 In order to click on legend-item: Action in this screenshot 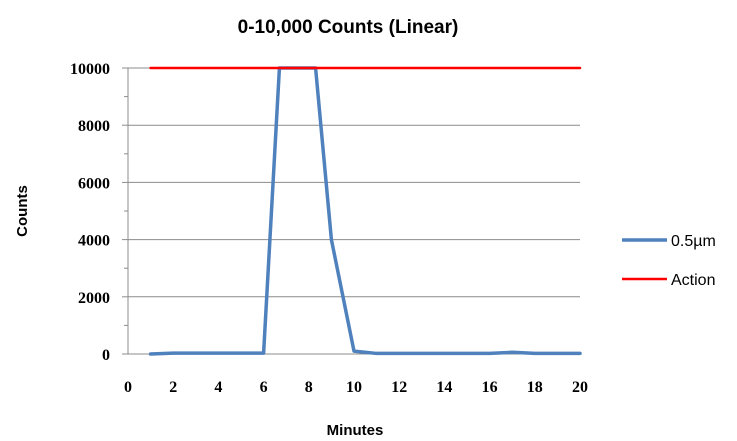, I will do `click(668, 280)`.